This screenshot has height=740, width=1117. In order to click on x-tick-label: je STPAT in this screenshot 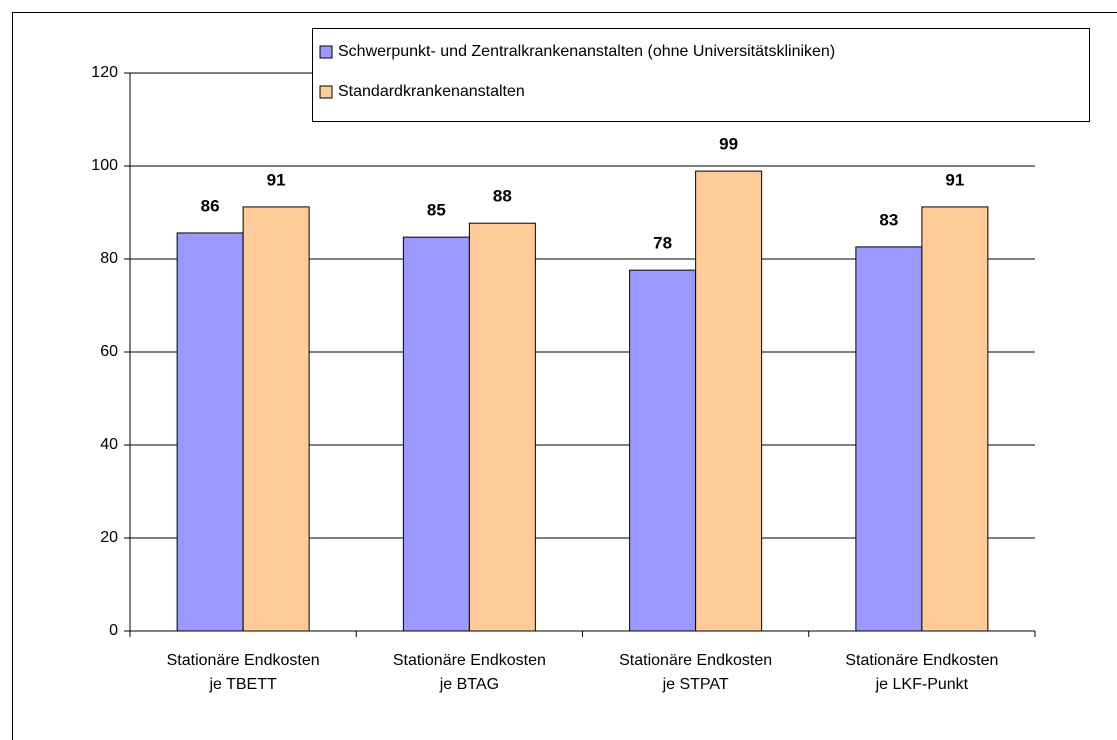, I will do `click(695, 684)`.